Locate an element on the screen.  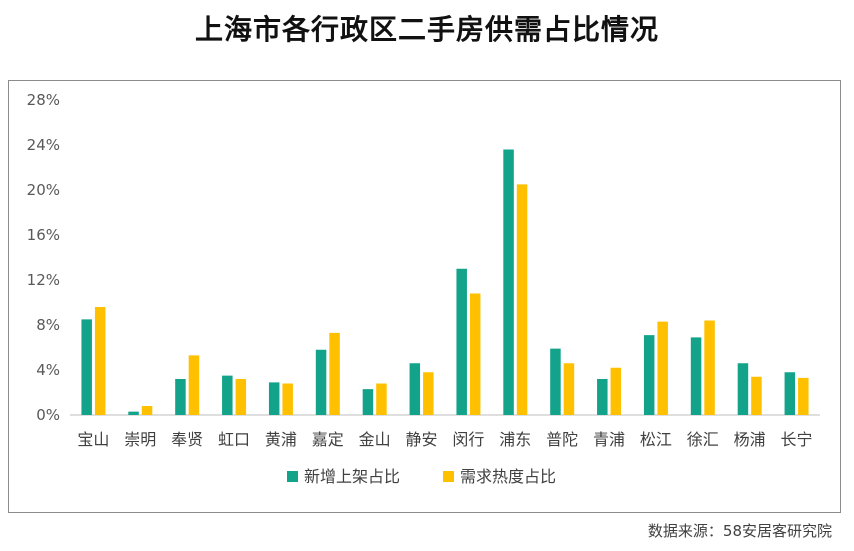
x-tick-label: 崇明 is located at coordinates (140, 439).